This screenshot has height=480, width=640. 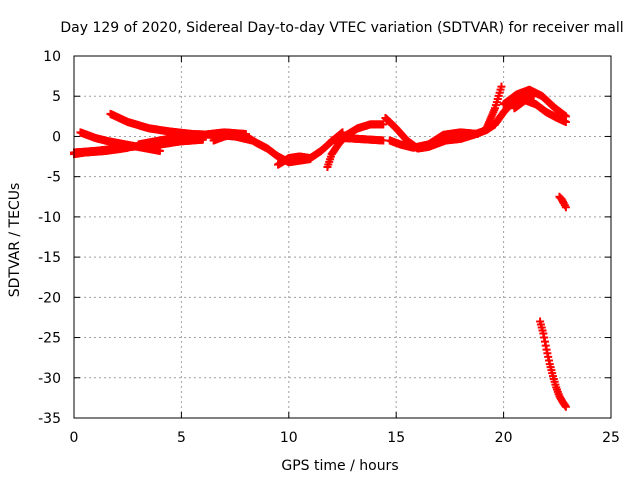 What do you see at coordinates (49, 218) in the screenshot?
I see `y-tick-label: -10` at bounding box center [49, 218].